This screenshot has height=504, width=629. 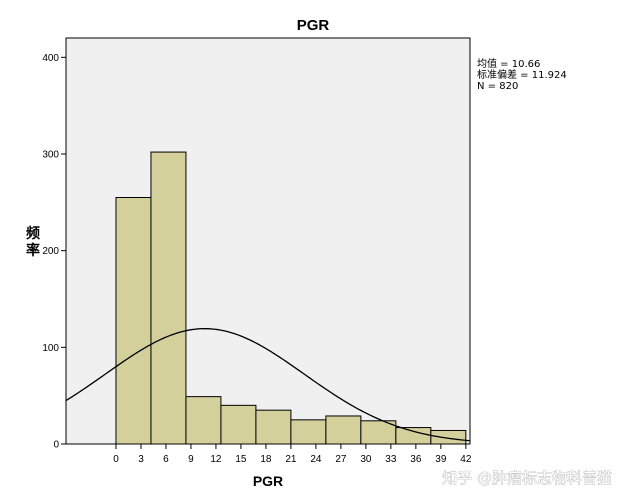 I want to click on chart-title: PGR, so click(x=313, y=25).